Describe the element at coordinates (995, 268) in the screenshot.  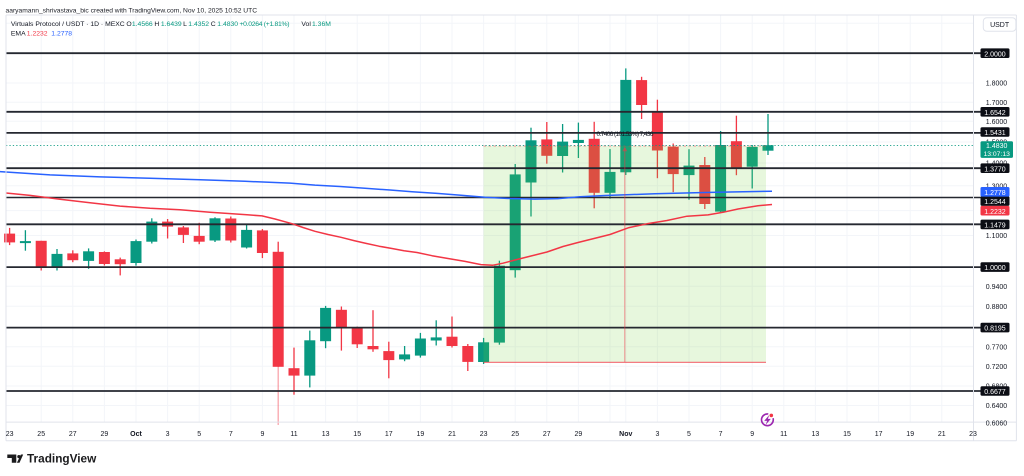
I see `svg-text: 1.0000` at that location.